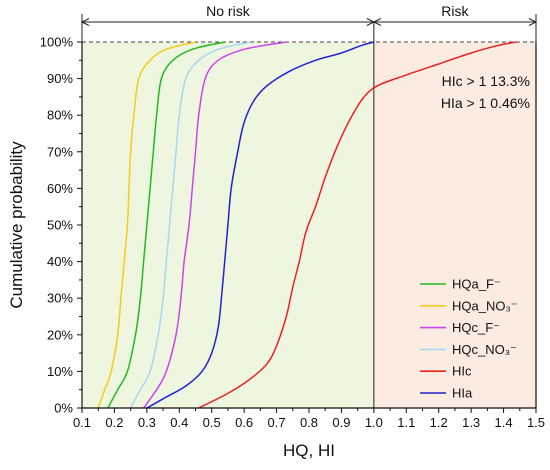 This screenshot has width=550, height=470. Describe the element at coordinates (57, 42) in the screenshot. I see `y-tick-label: 100%` at that location.